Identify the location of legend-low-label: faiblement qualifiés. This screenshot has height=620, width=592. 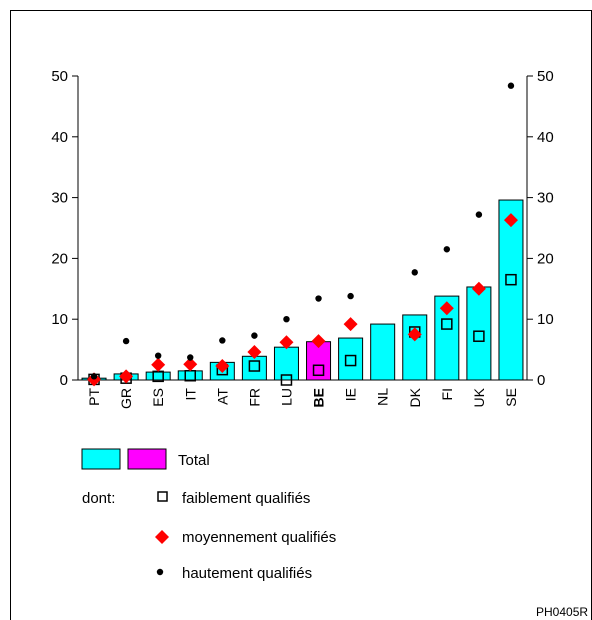
(246, 498).